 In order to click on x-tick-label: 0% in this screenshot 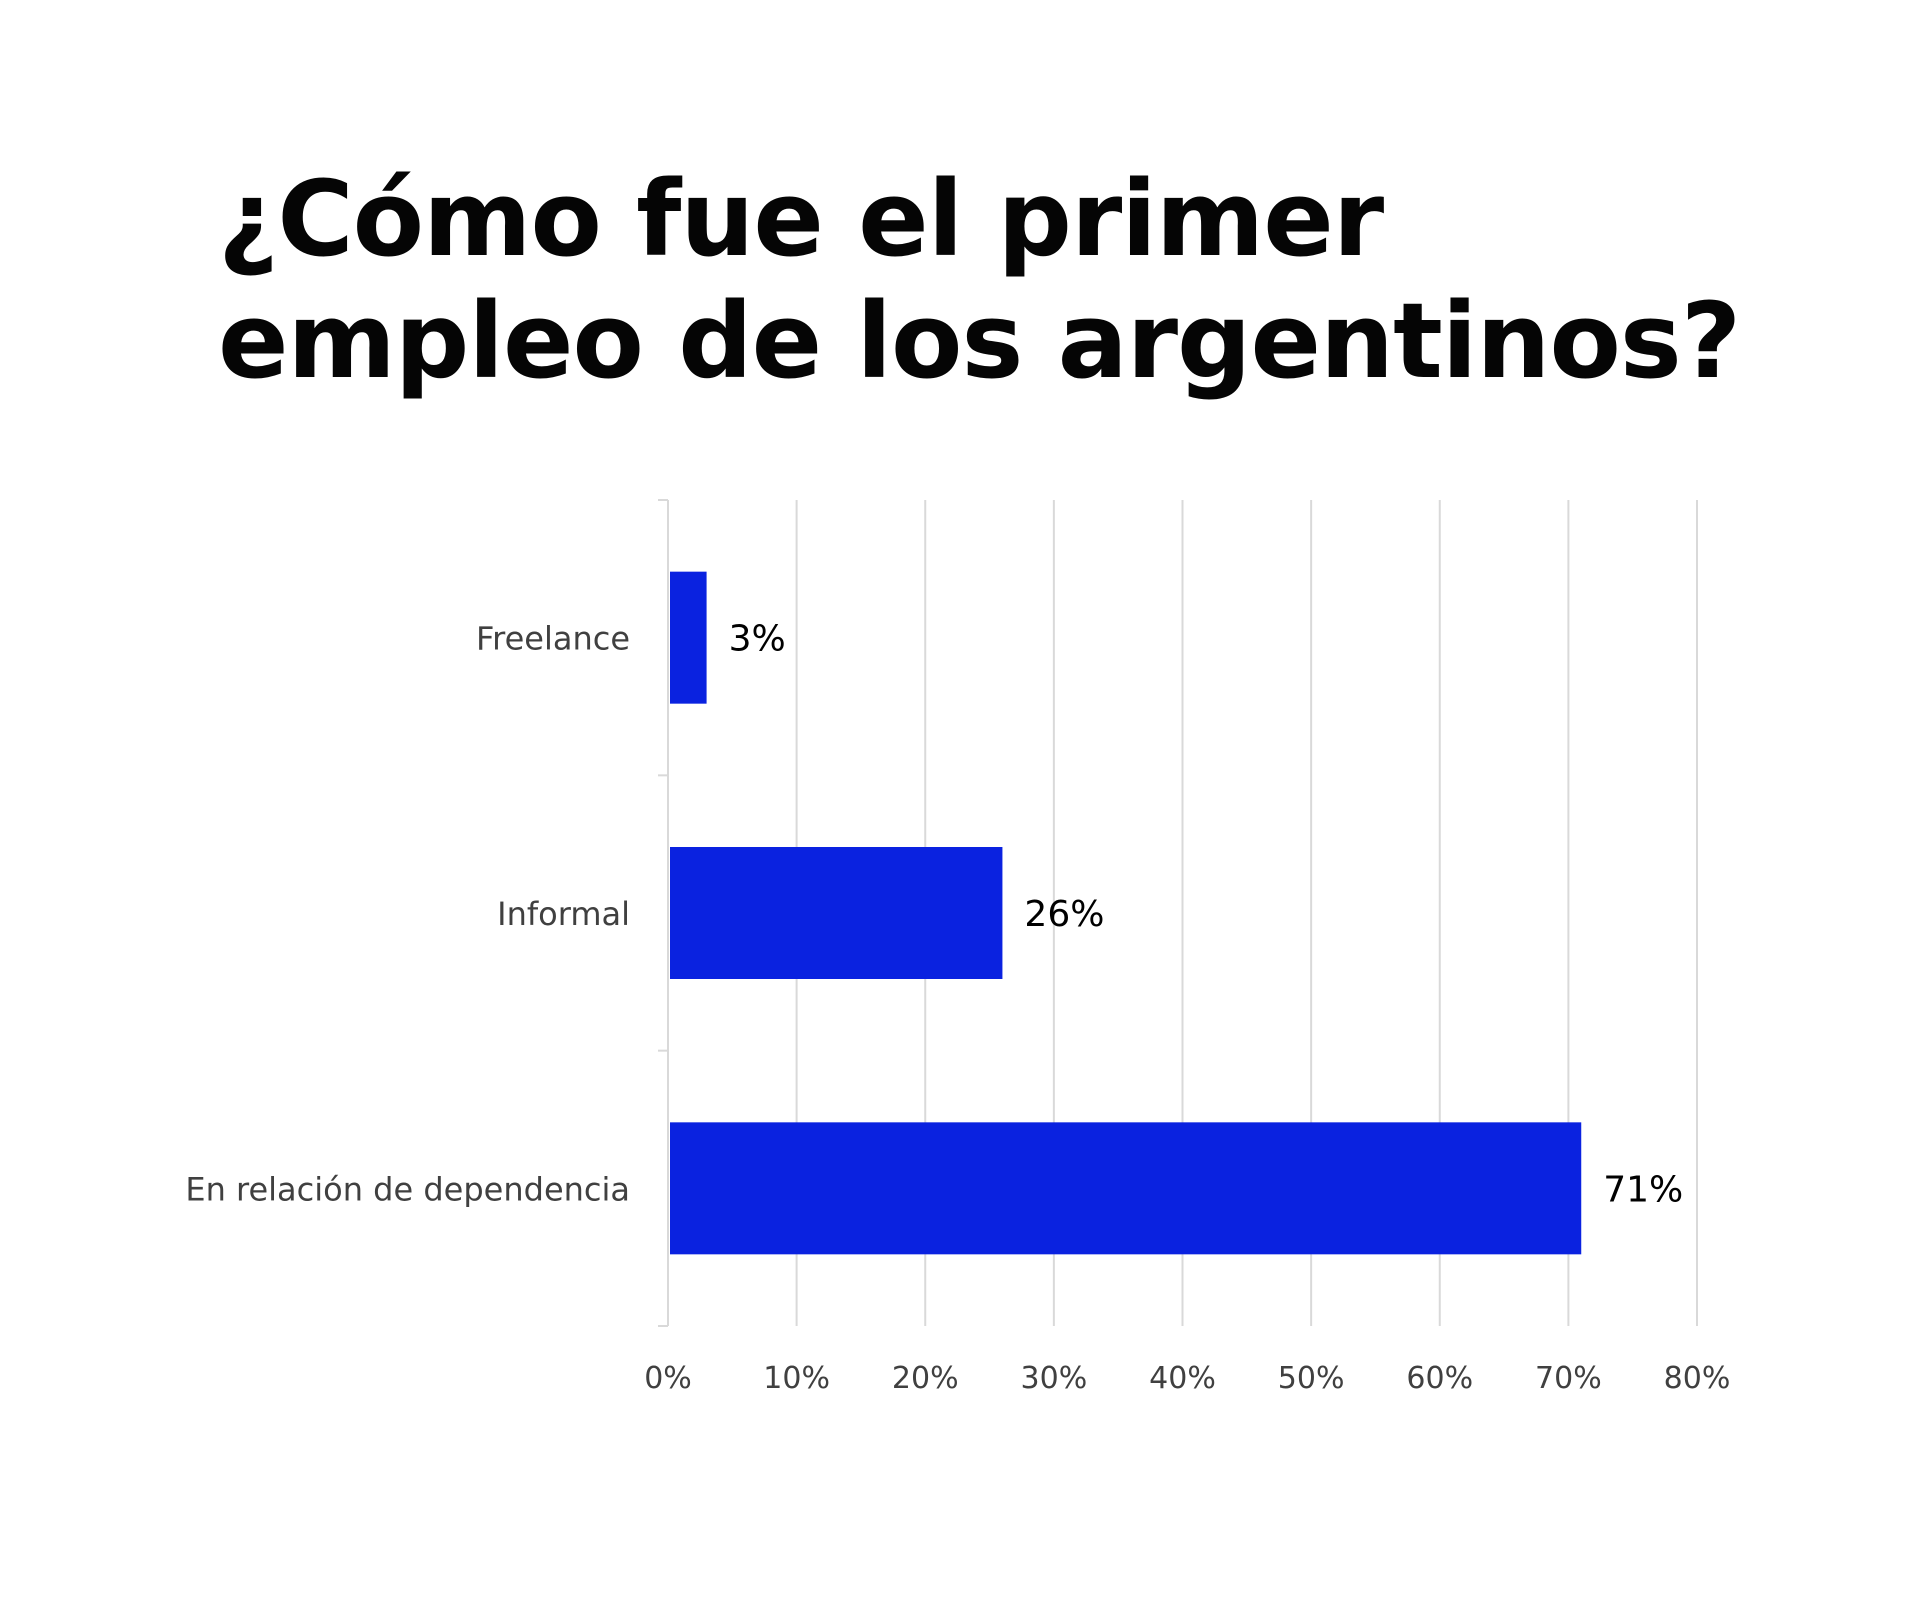, I will do `click(668, 1378)`.